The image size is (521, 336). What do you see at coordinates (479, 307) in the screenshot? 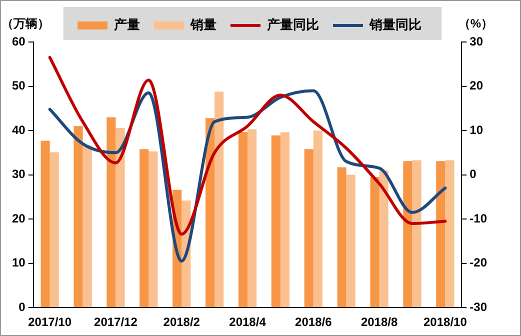
I see `y2-tick-label: -30` at bounding box center [479, 307].